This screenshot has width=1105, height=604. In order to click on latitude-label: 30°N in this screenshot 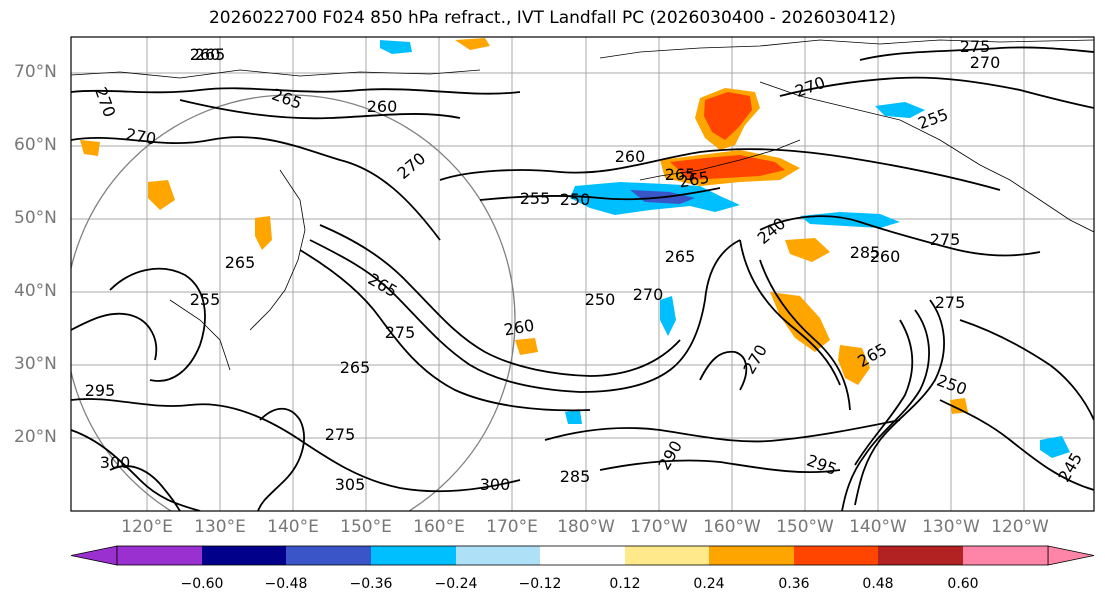, I will do `click(35, 364)`.